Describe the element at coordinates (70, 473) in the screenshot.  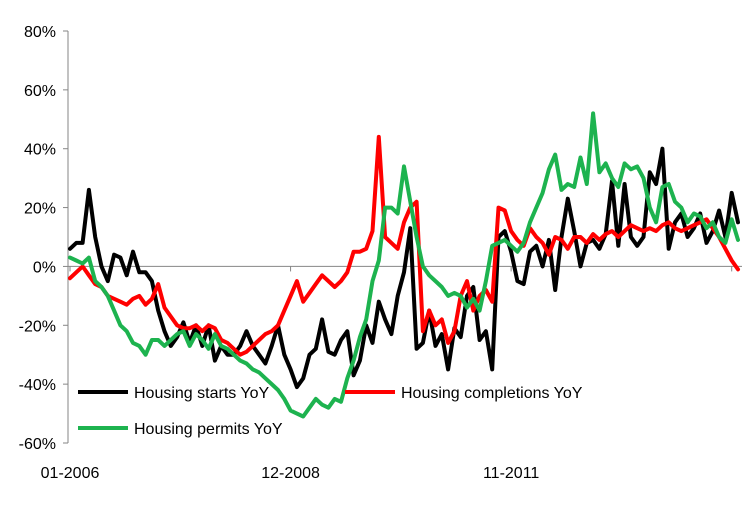
I see `x-tick-label: 01-2006` at that location.